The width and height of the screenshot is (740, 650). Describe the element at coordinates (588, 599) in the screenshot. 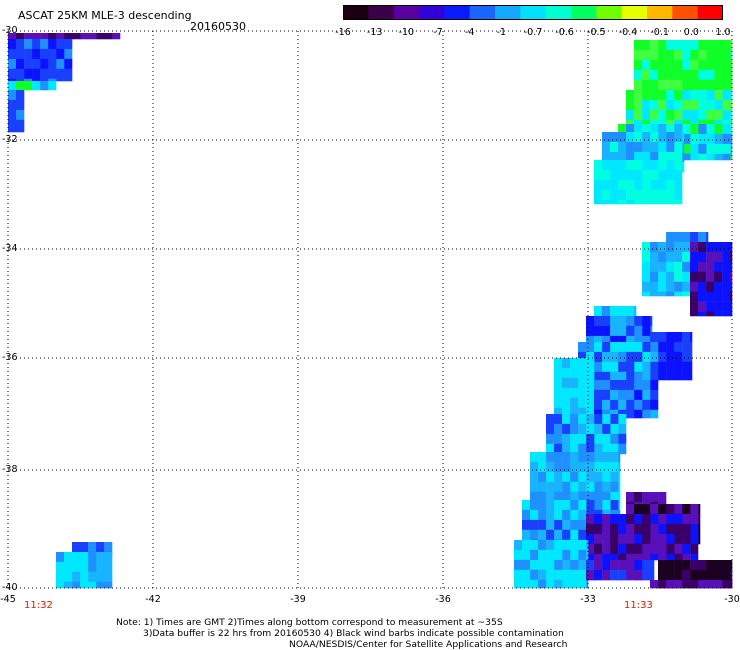

I see `longitude-label: -33` at that location.